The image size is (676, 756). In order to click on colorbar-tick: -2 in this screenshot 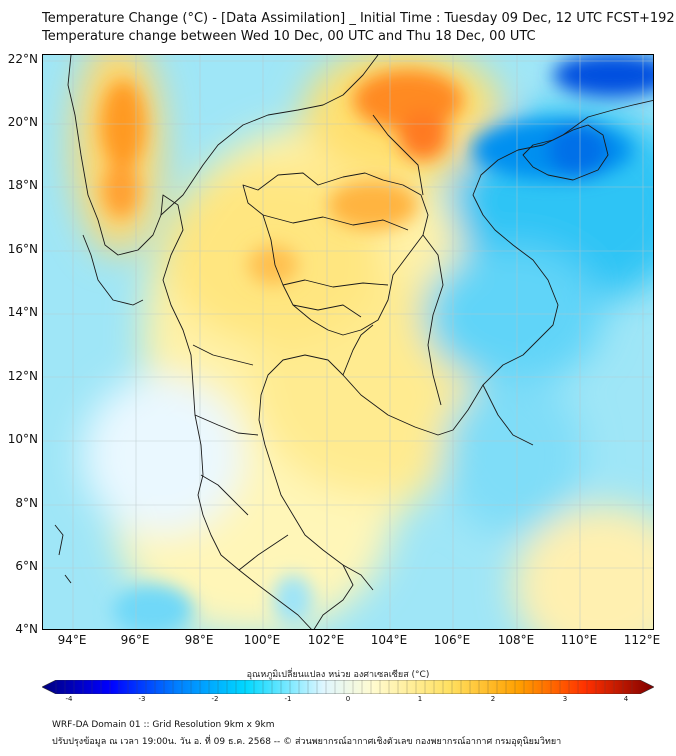, I will do `click(215, 699)`.